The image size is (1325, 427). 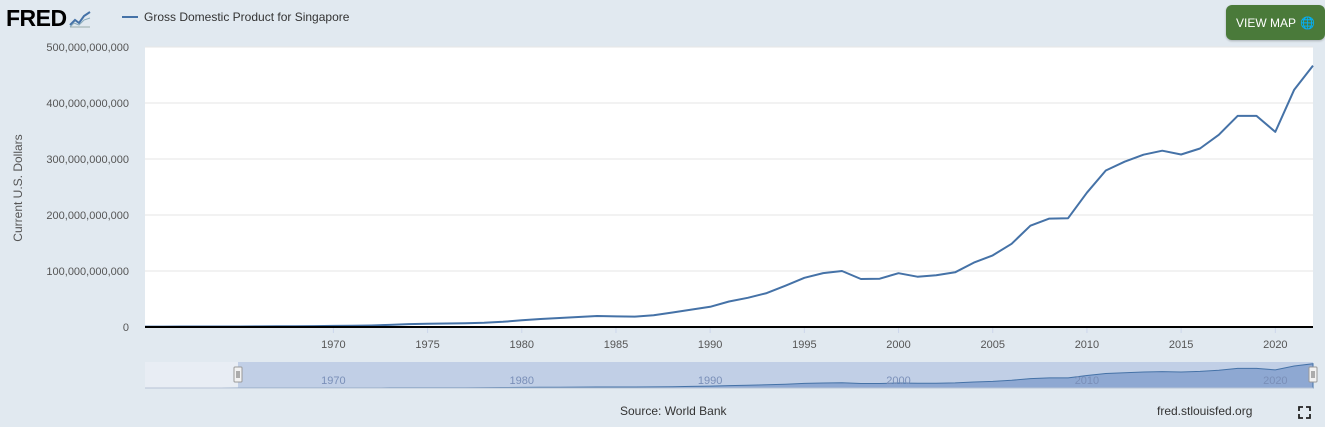 What do you see at coordinates (87, 272) in the screenshot?
I see `y-tick-label: 100,000,000,000` at bounding box center [87, 272].